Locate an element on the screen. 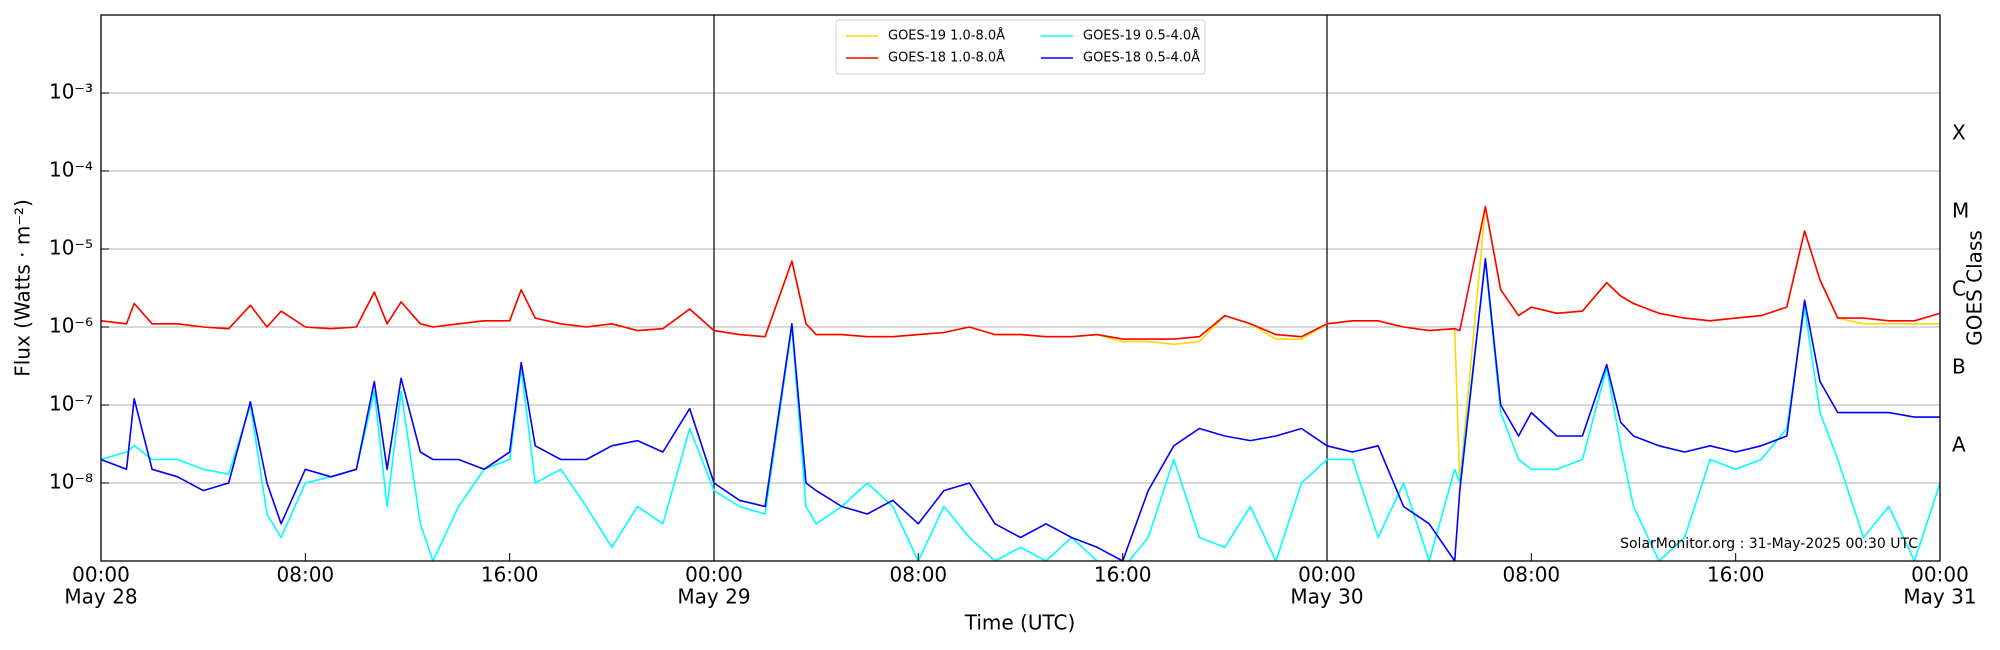 This screenshot has width=2000, height=650. legend-label: GOES-18 1.0-8.0Å is located at coordinates (946, 58).